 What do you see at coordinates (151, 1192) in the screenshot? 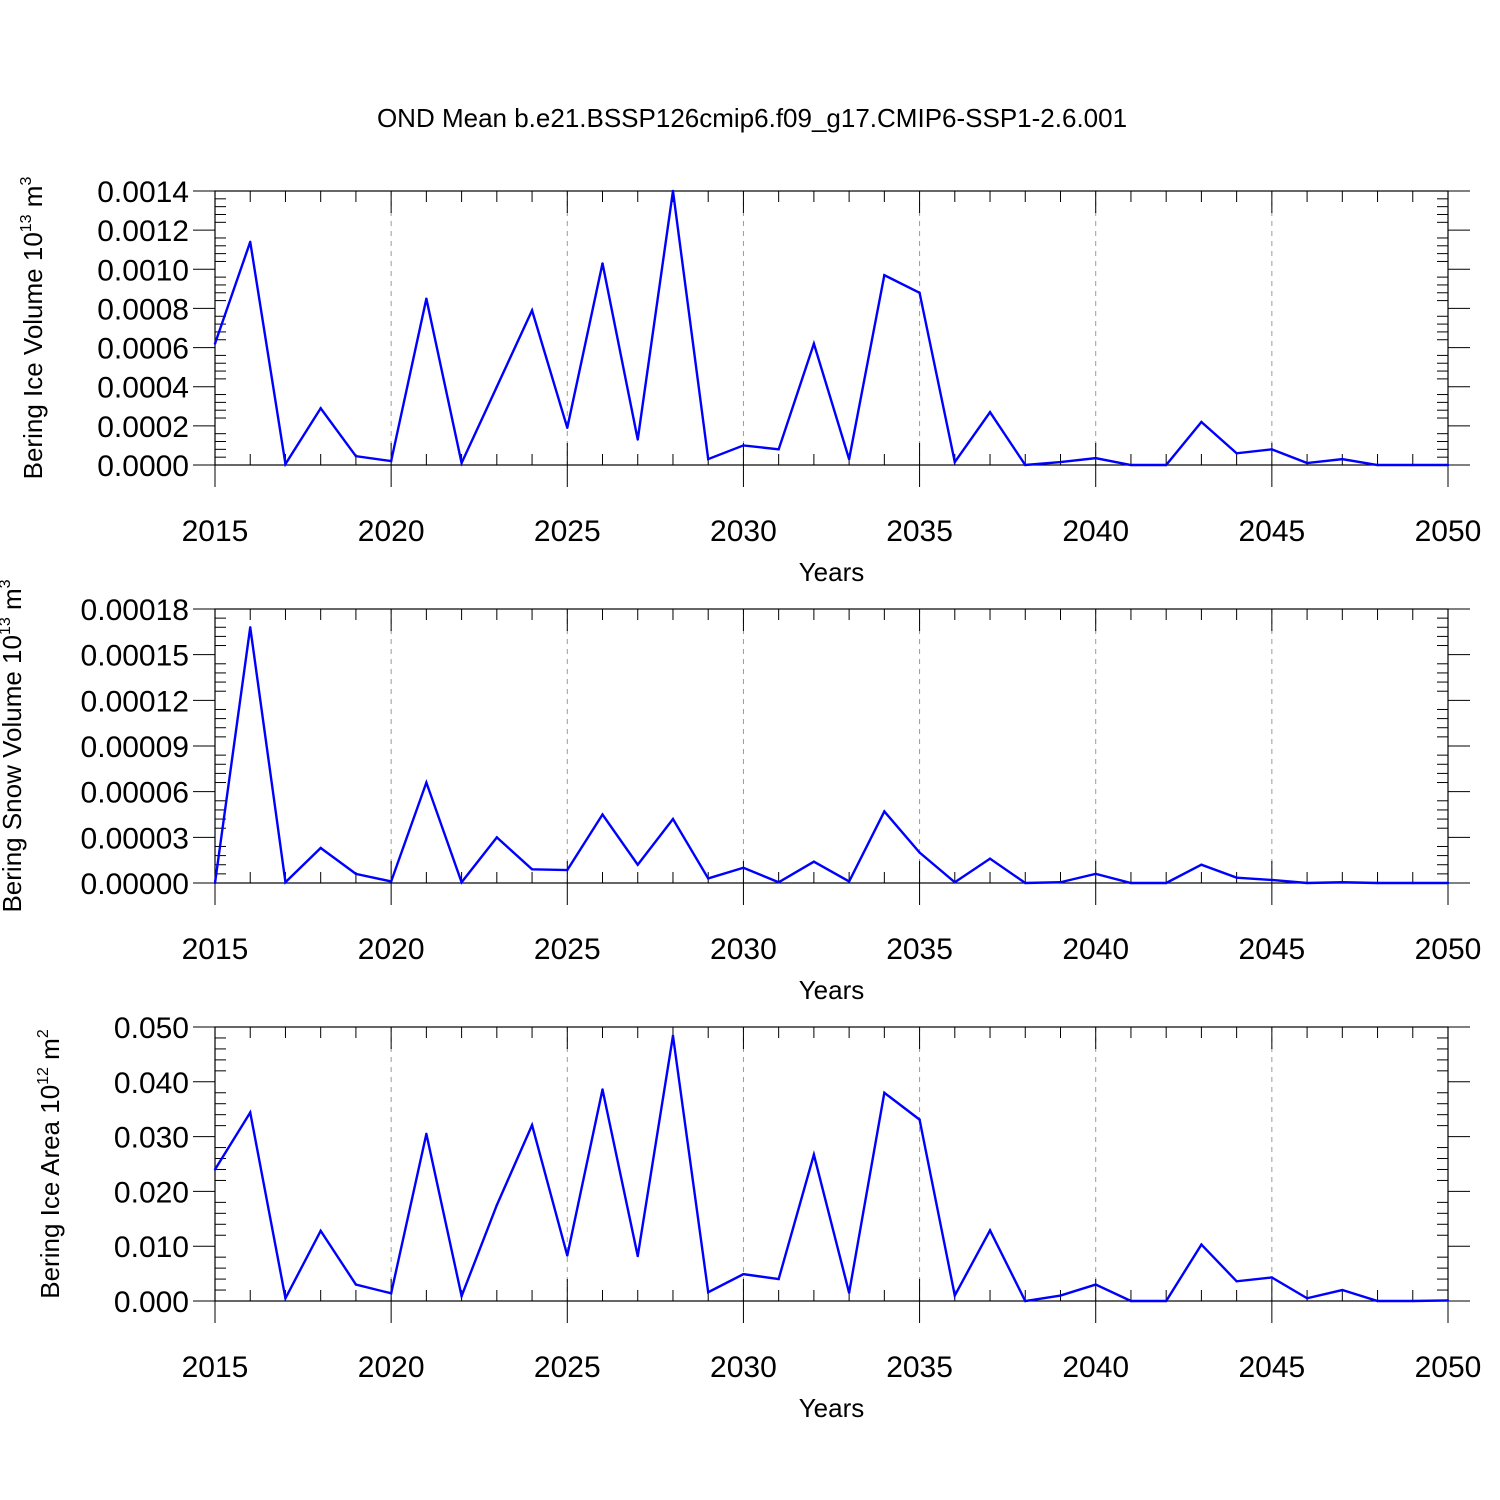
I see `y-tick-label: 0.020` at bounding box center [151, 1192].